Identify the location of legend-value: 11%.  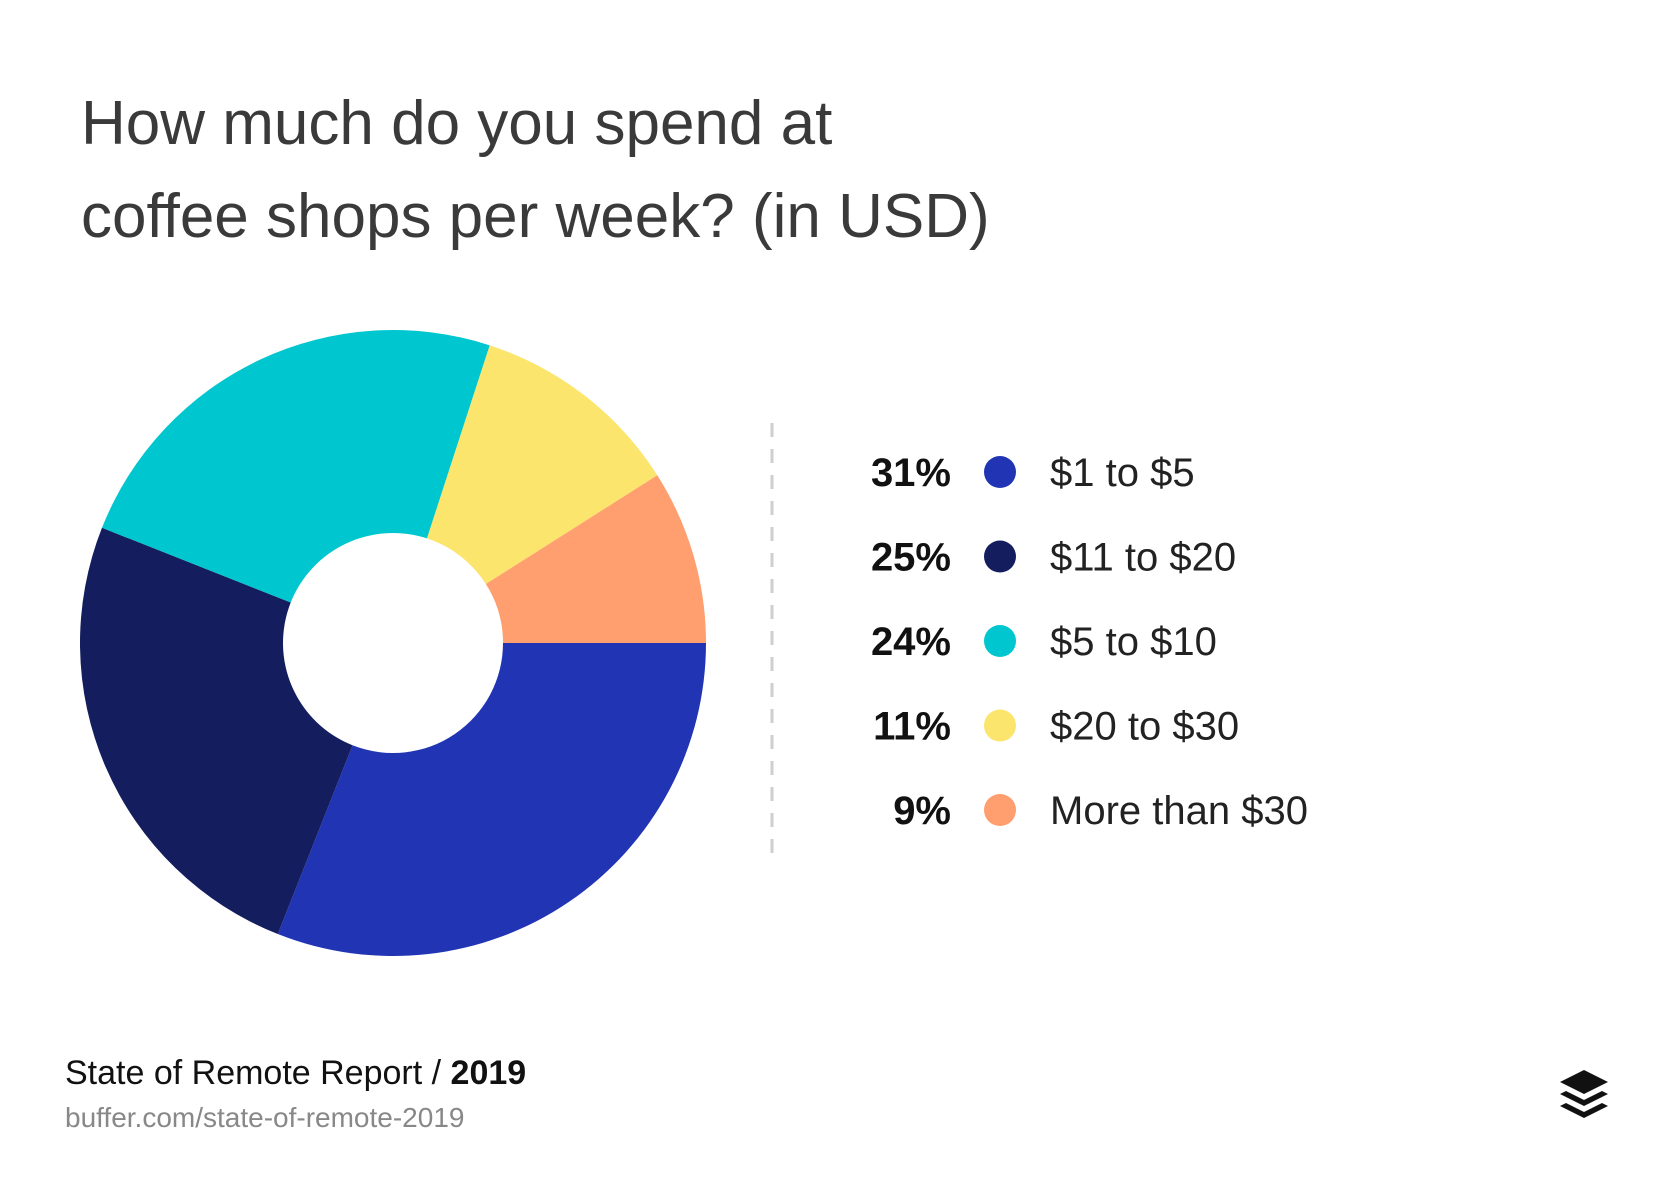
(912, 727).